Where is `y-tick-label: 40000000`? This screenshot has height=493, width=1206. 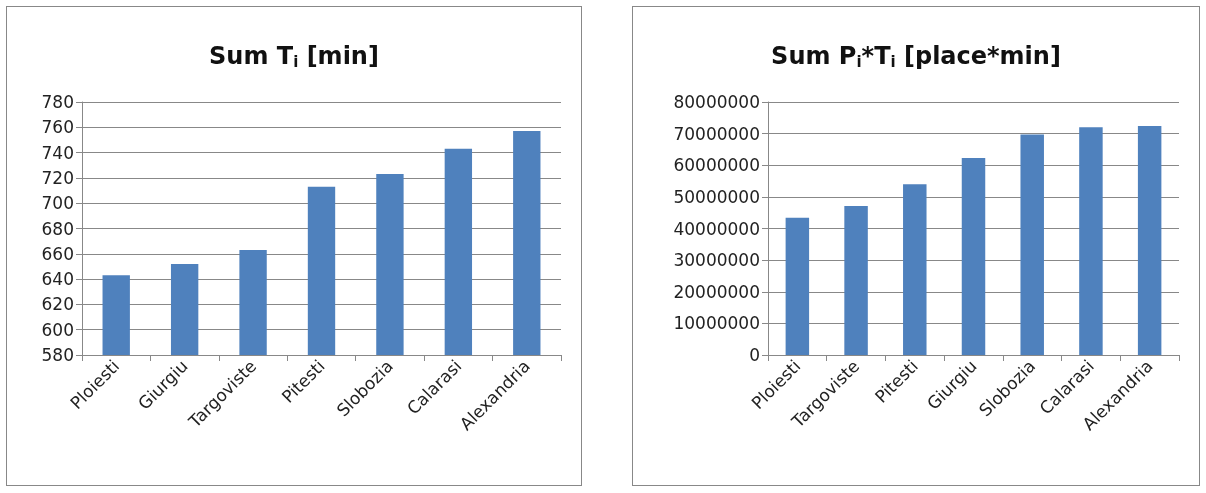
y-tick-label: 40000000 is located at coordinates (716, 228).